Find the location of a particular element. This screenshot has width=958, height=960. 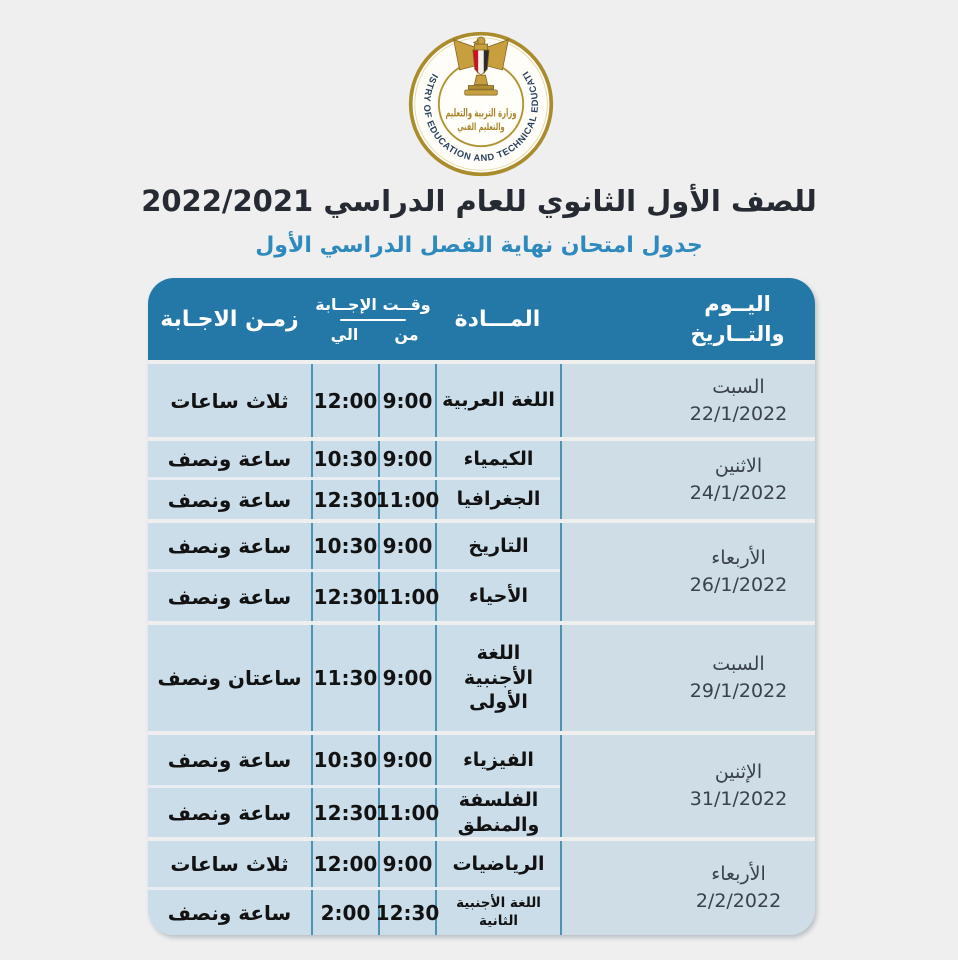

table-row: الجغرافيا 11:00 12:30 ساعة ونصف is located at coordinates (354, 498).